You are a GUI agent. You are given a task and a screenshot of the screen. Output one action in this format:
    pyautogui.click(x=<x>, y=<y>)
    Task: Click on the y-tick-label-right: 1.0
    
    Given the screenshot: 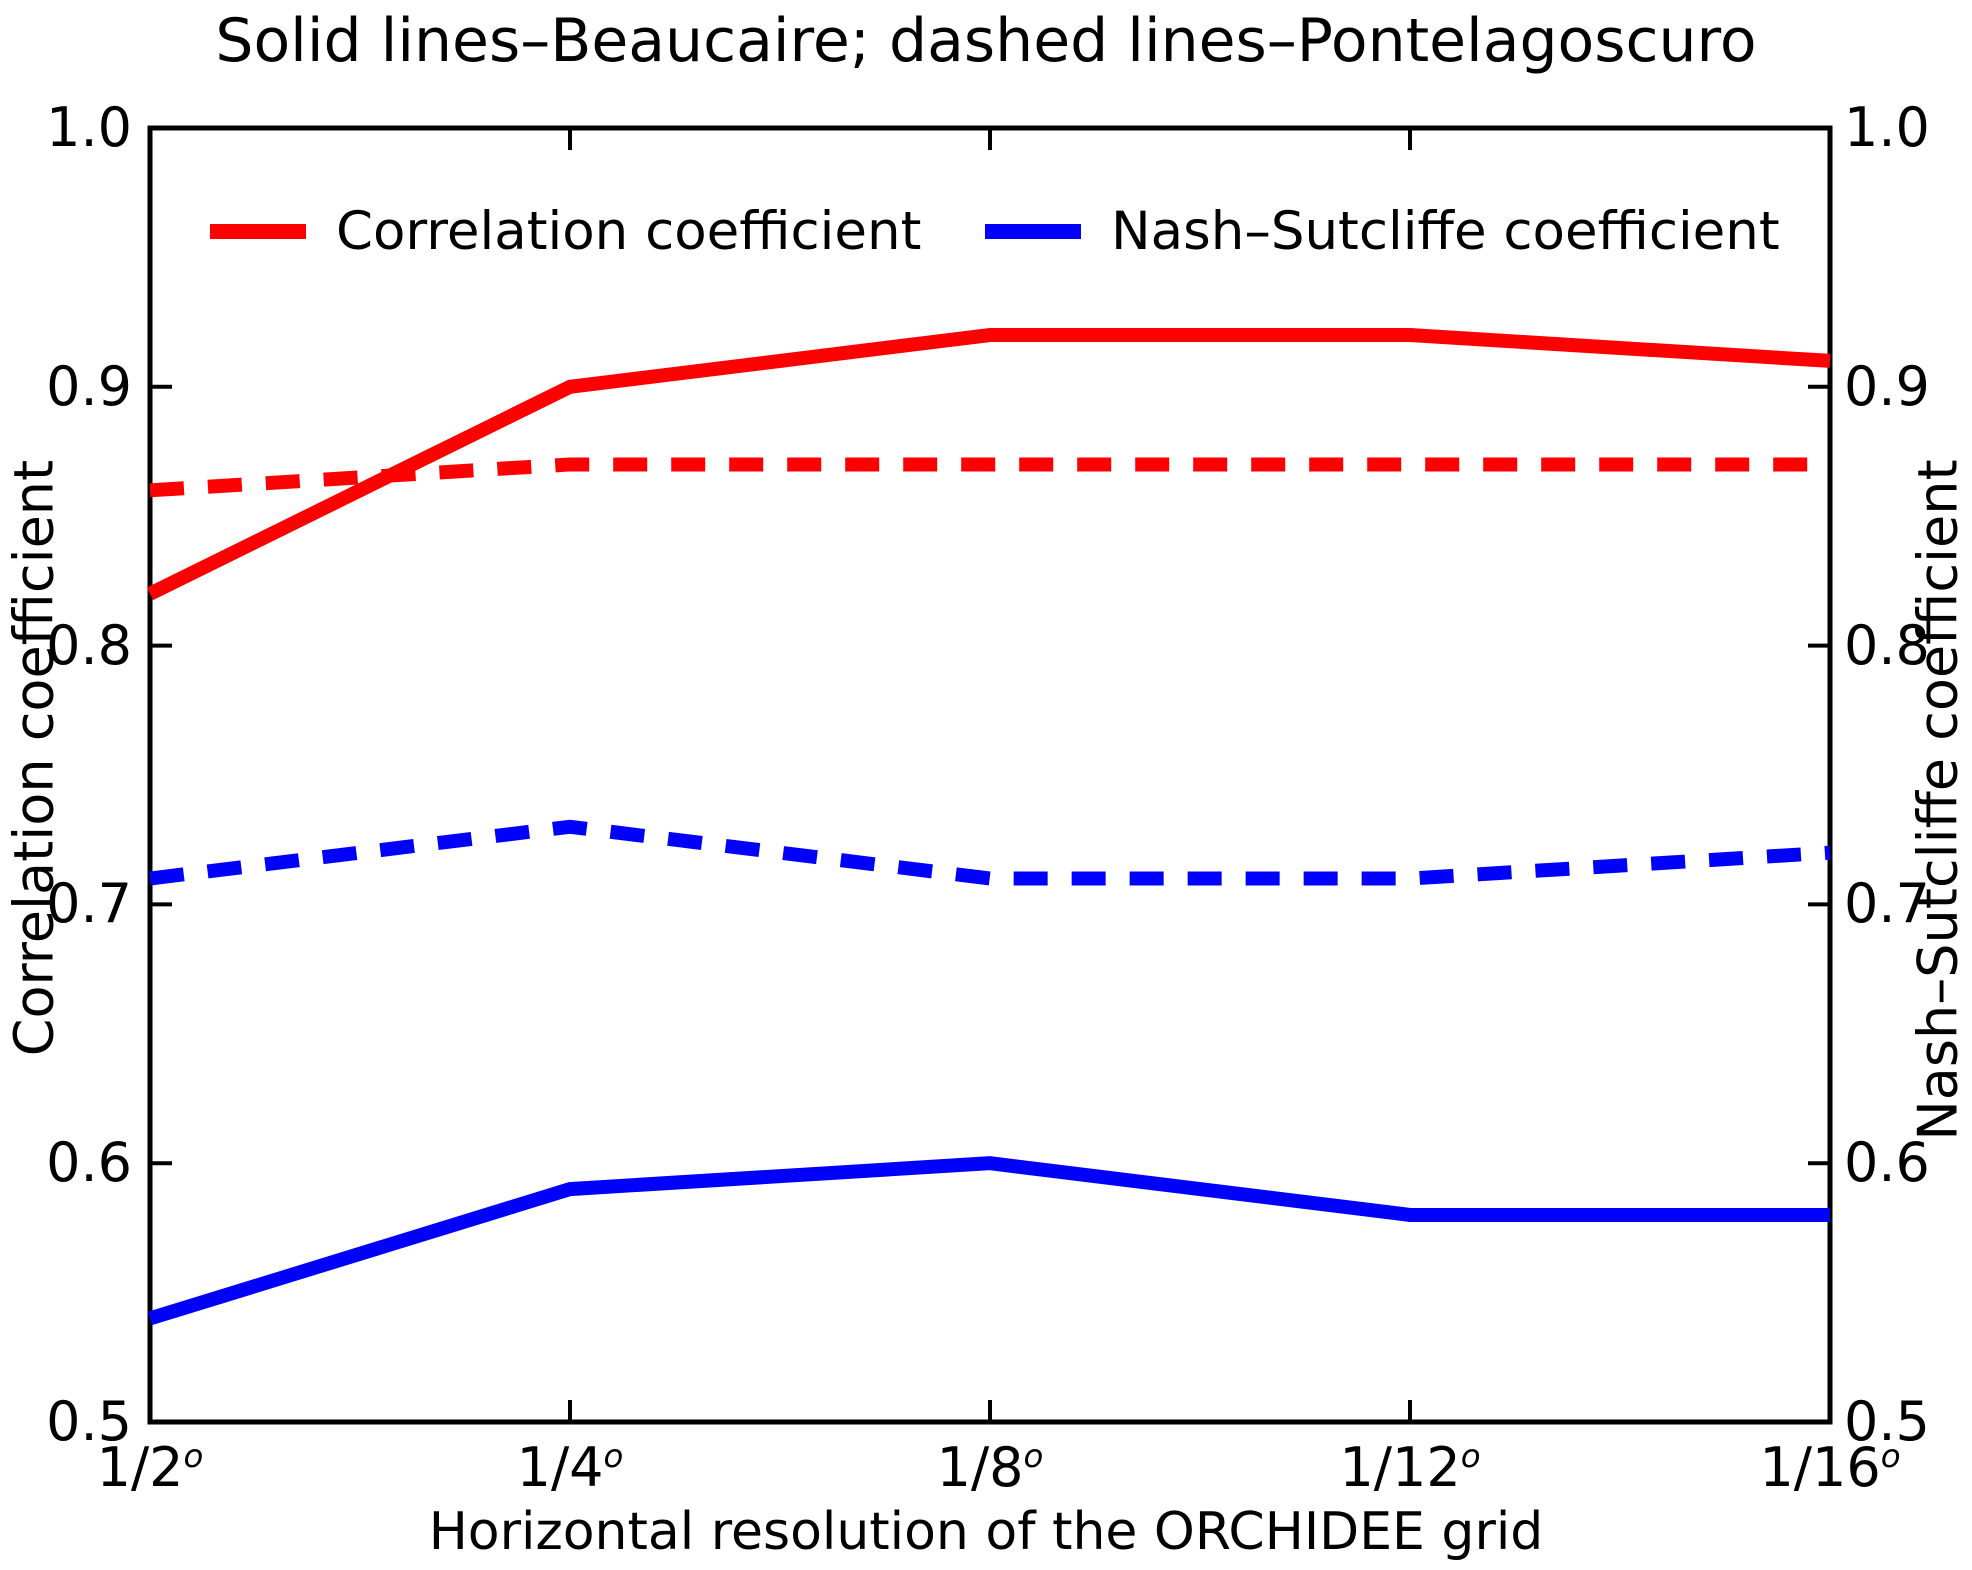 What is the action you would take?
    pyautogui.click(x=1887, y=127)
    